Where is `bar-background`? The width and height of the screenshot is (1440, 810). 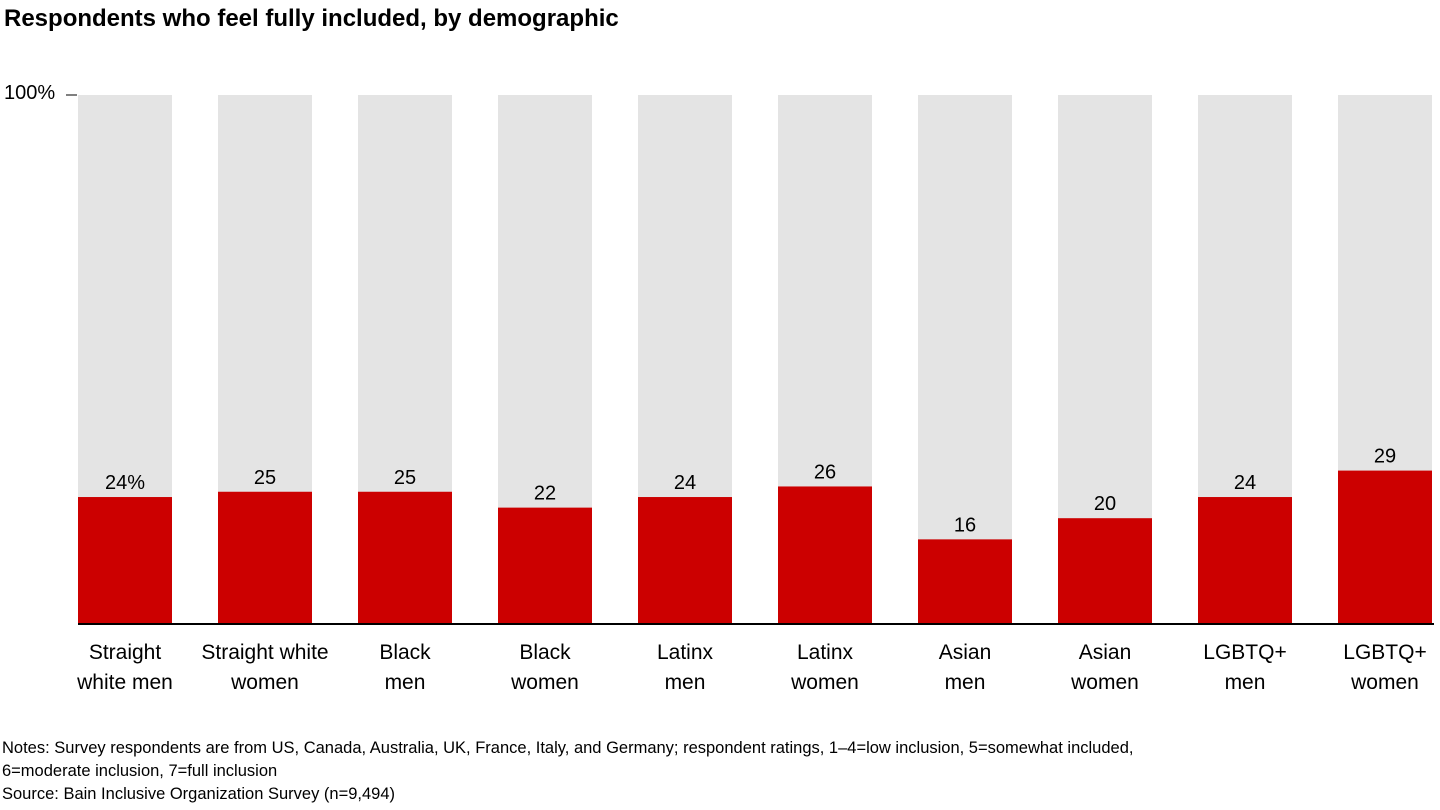
bar-background is located at coordinates (965, 359).